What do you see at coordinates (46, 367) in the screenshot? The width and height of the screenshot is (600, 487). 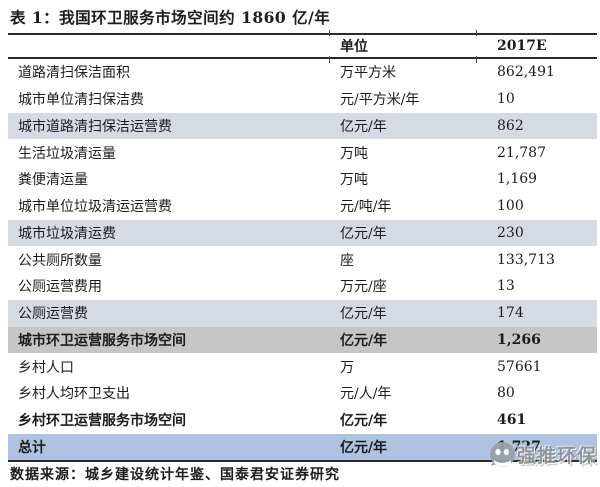 I see `row-label: 乡村人口` at bounding box center [46, 367].